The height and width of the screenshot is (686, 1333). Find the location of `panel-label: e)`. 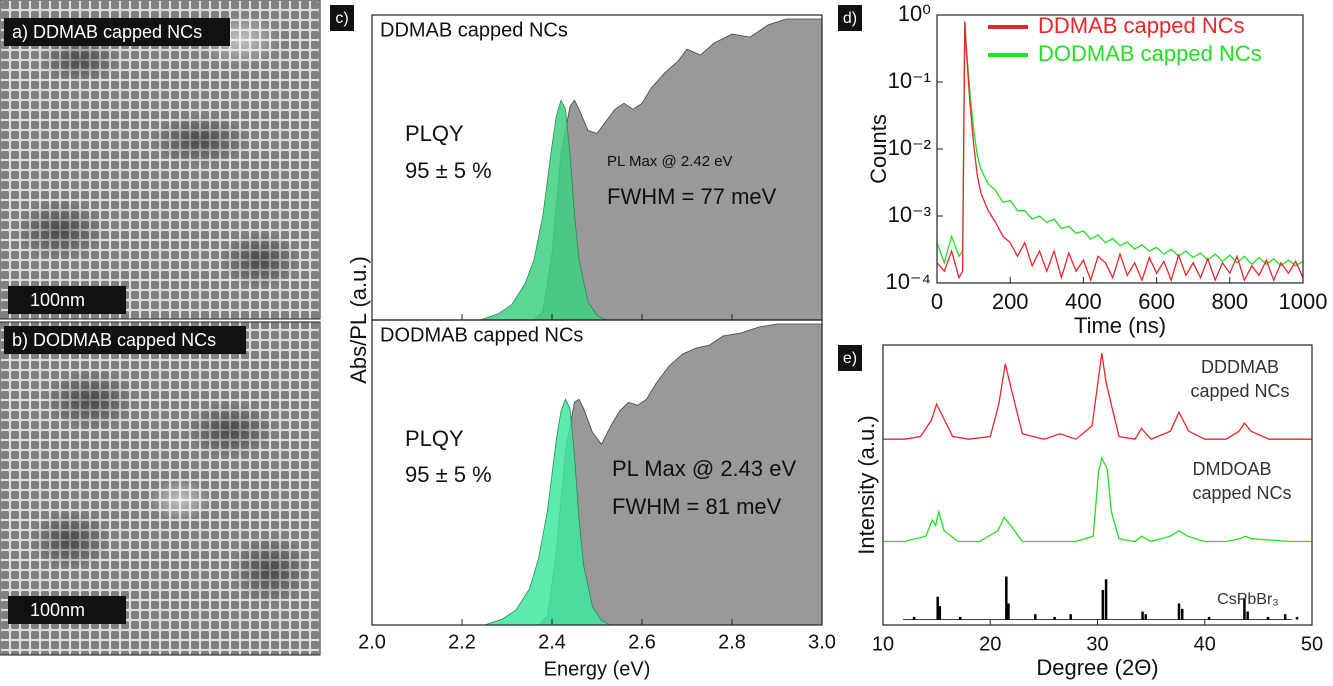

panel-label: e) is located at coordinates (850, 358).